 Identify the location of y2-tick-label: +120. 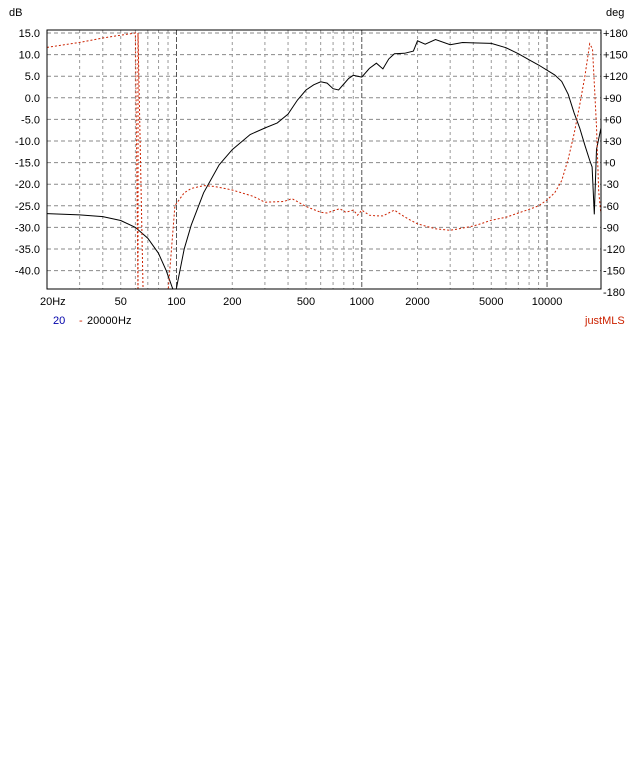
(615, 77).